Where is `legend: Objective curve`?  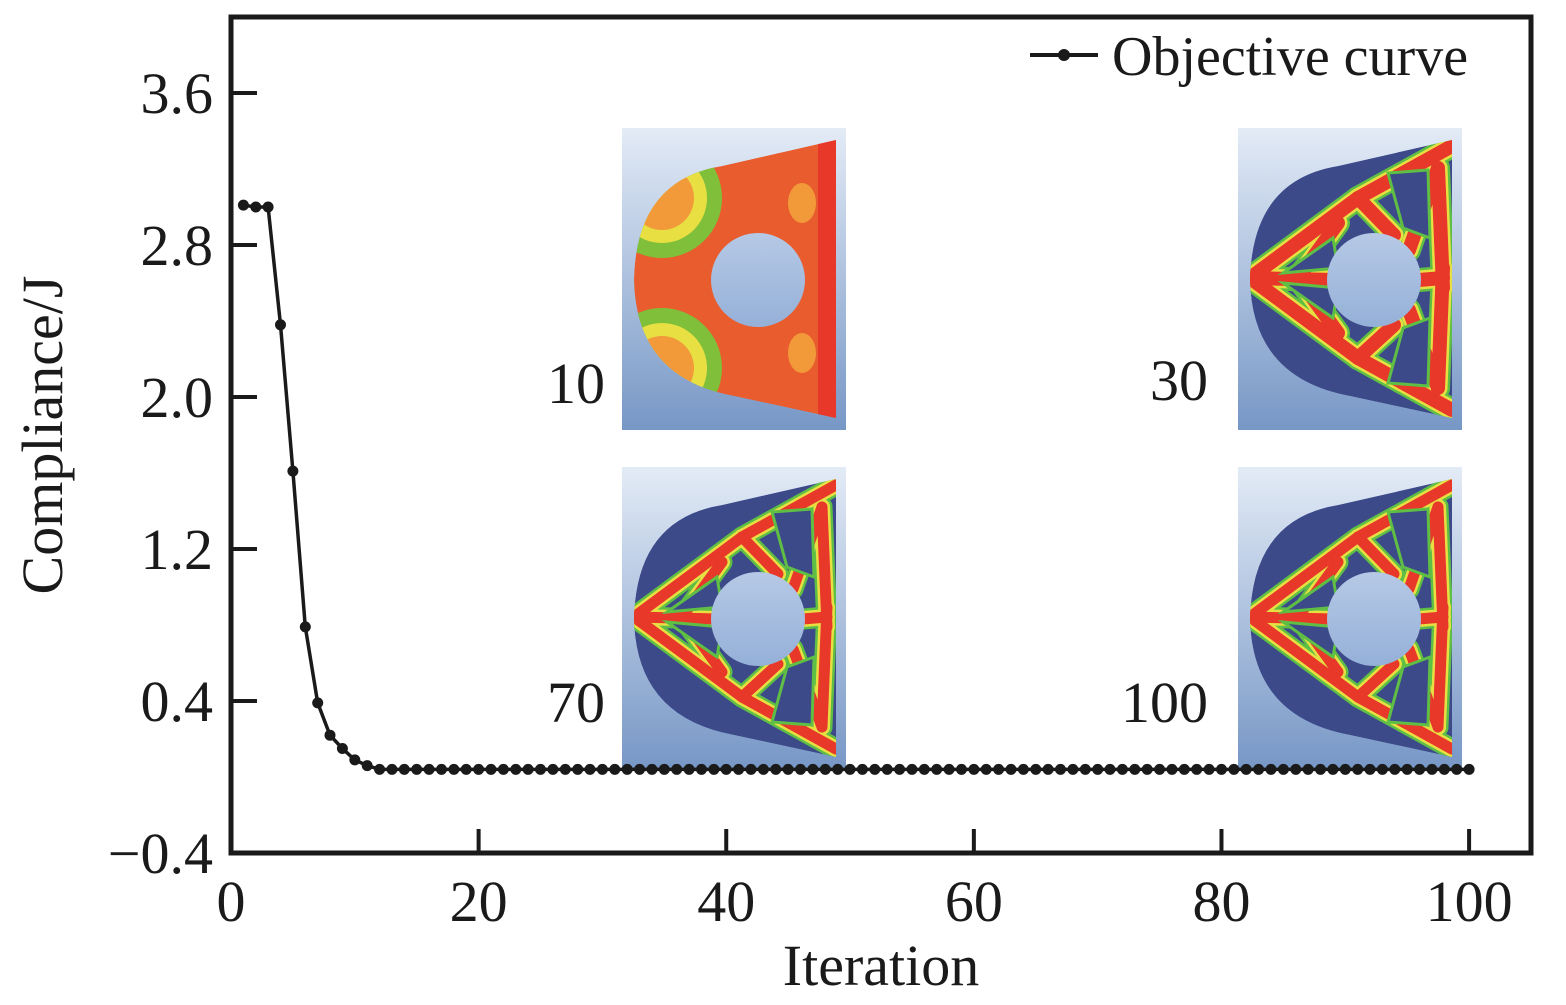 legend: Objective curve is located at coordinates (1249, 57).